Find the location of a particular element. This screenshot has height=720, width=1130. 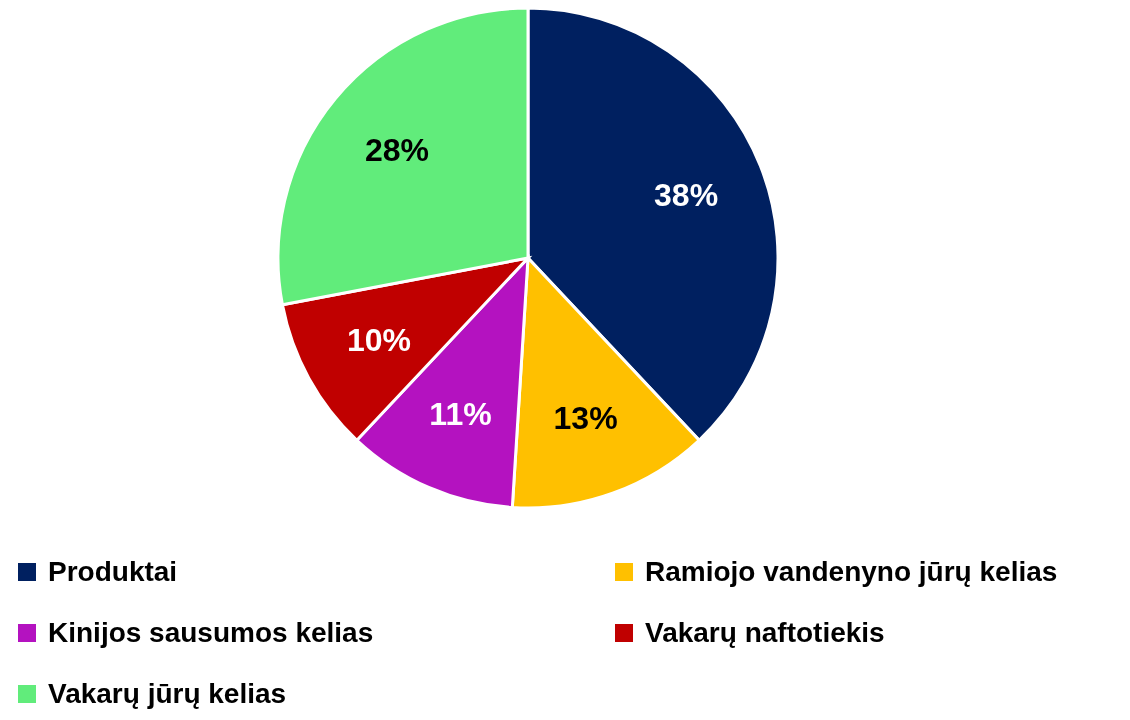

legend-label: Vakarų jūrų kelias is located at coordinates (167, 693).